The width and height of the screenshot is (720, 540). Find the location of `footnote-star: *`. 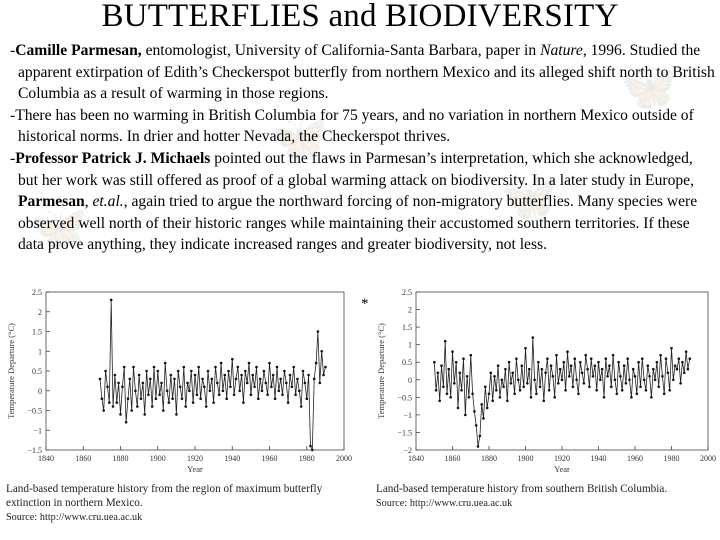

footnote-star: * is located at coordinates (365, 304).